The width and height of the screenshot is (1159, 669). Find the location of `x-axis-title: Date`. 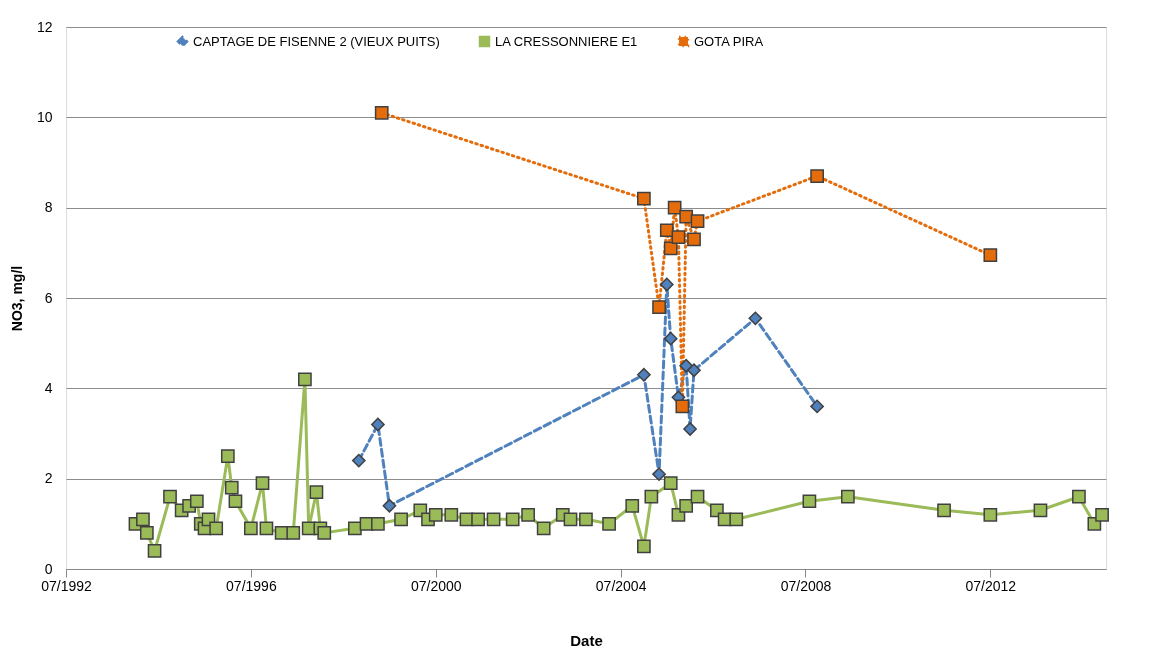

x-axis-title: Date is located at coordinates (586, 640).